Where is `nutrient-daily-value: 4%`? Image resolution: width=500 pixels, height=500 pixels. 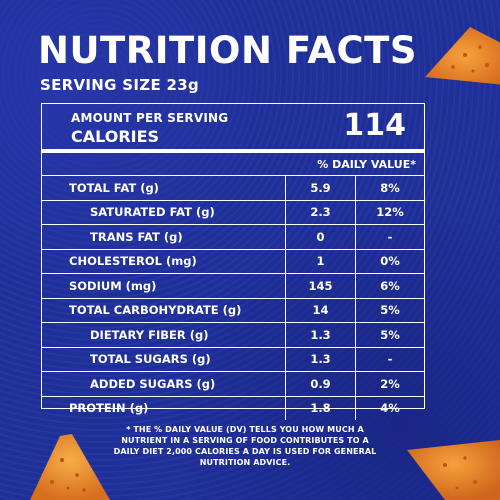
nutrient-daily-value: 4% is located at coordinates (389, 408).